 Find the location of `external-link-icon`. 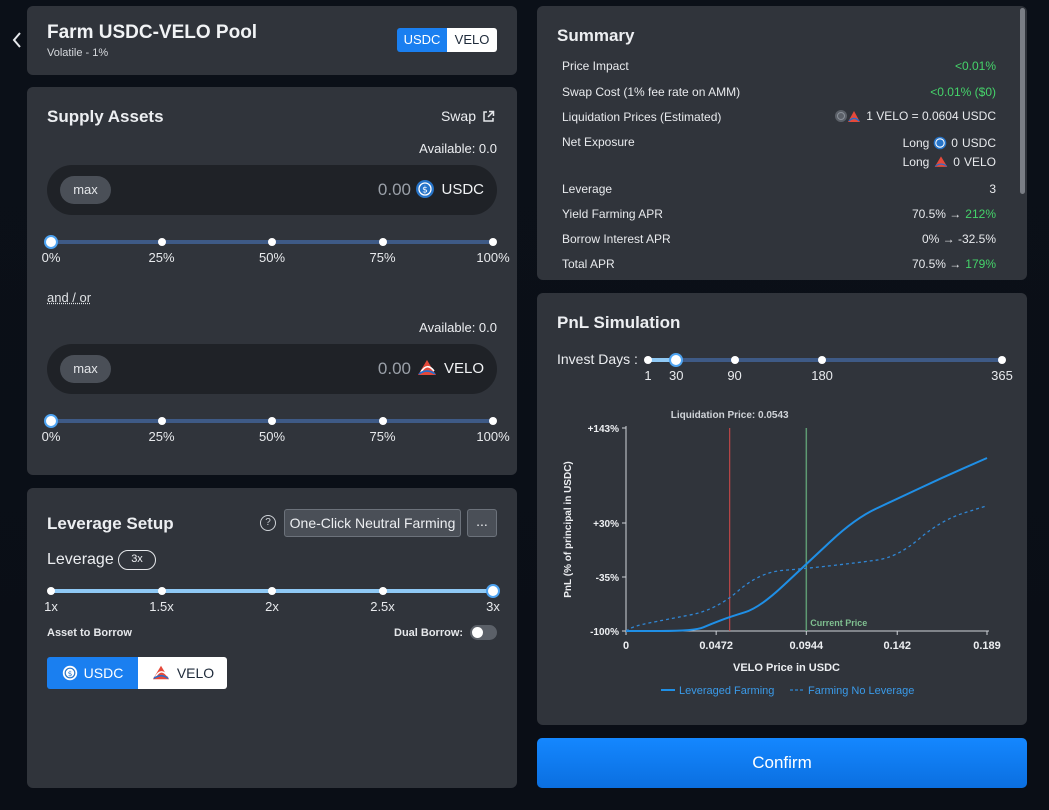

external-link-icon is located at coordinates (489, 116).